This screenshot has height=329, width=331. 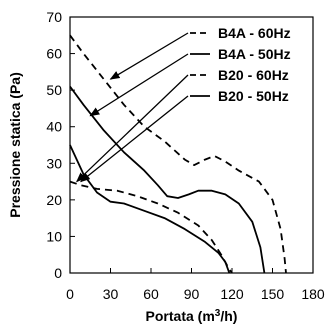 I want to click on legend-label: B4A - 50Hz, so click(x=254, y=54).